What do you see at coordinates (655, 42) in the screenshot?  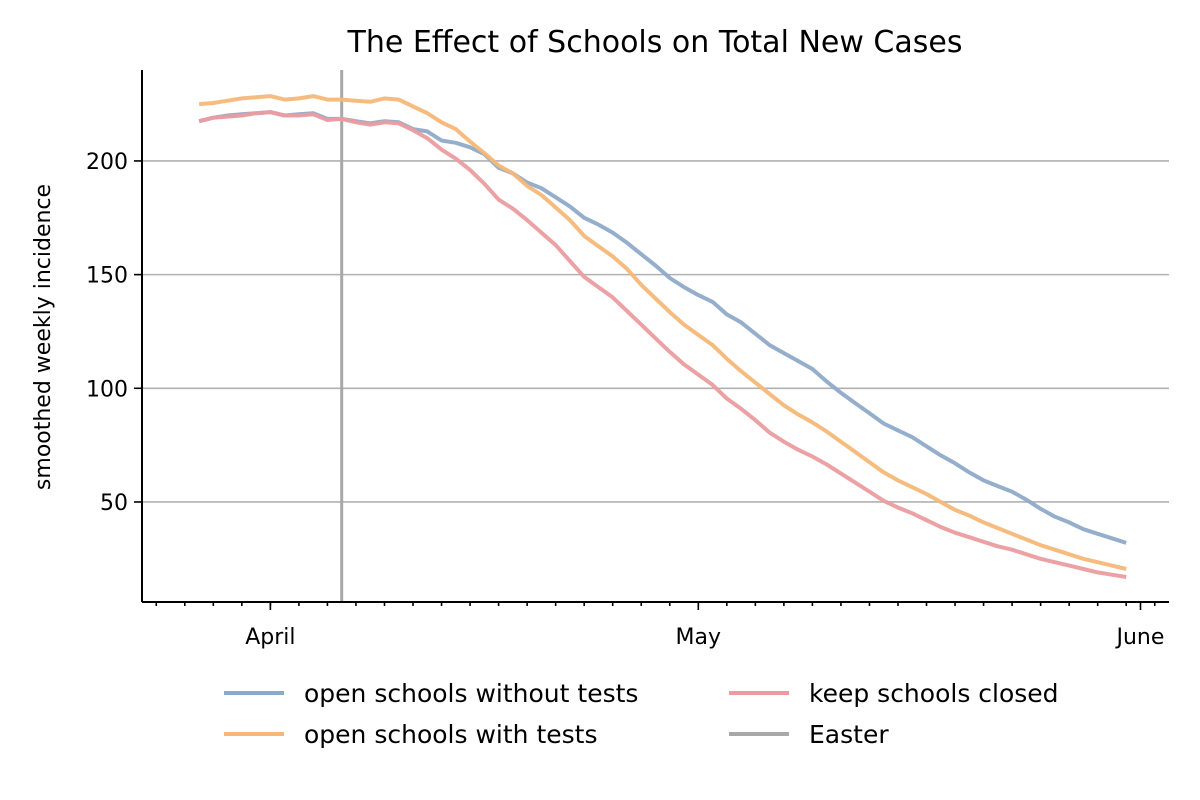 I see `chart-title: The Effect of Schools on Total New Cases` at bounding box center [655, 42].